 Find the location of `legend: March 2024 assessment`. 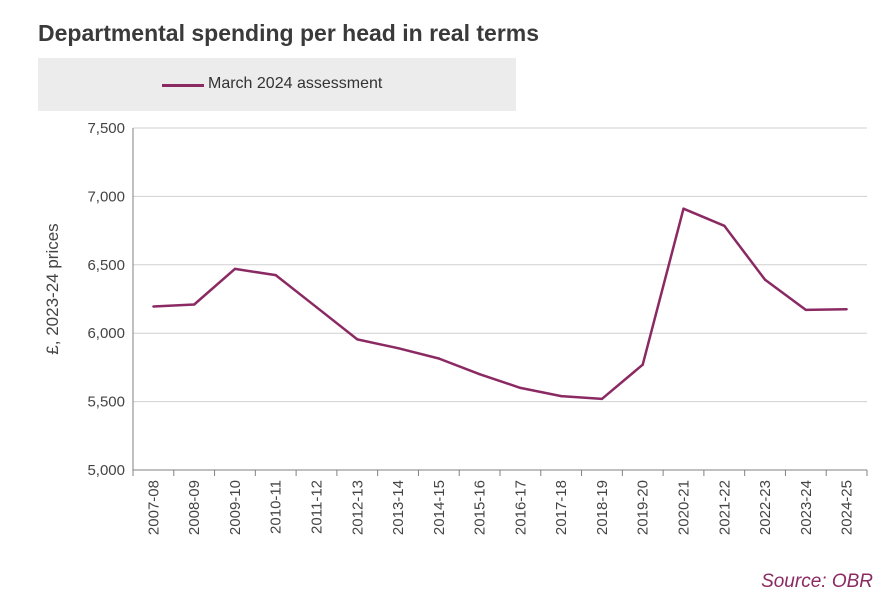

legend: March 2024 assessment is located at coordinates (277, 84).